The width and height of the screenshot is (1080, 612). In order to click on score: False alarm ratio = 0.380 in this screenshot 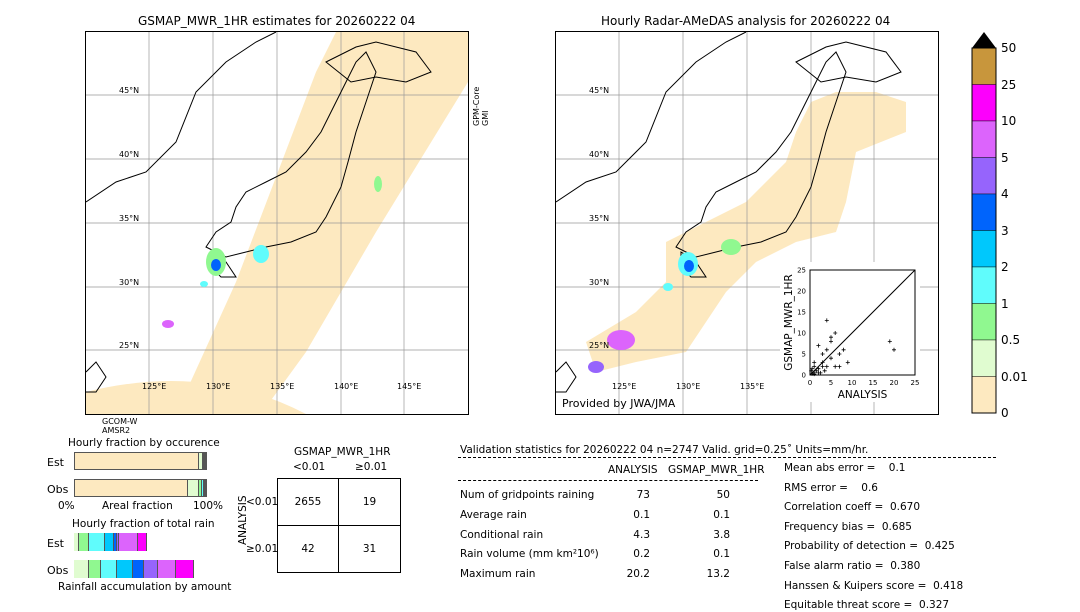, I will do `click(852, 566)`.